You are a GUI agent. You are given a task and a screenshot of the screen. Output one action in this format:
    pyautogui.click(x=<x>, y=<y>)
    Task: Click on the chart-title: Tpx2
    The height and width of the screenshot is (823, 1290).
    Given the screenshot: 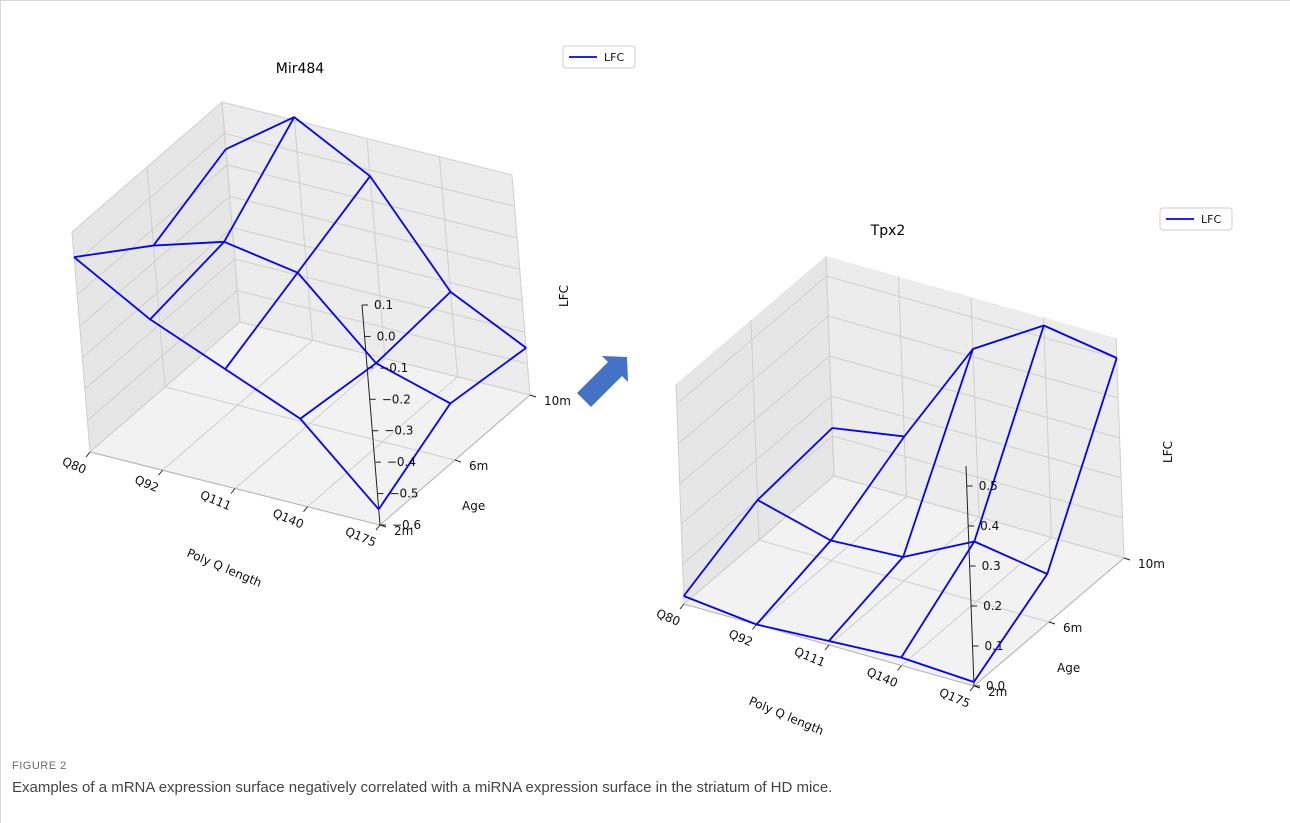 What is the action you would take?
    pyautogui.click(x=888, y=231)
    